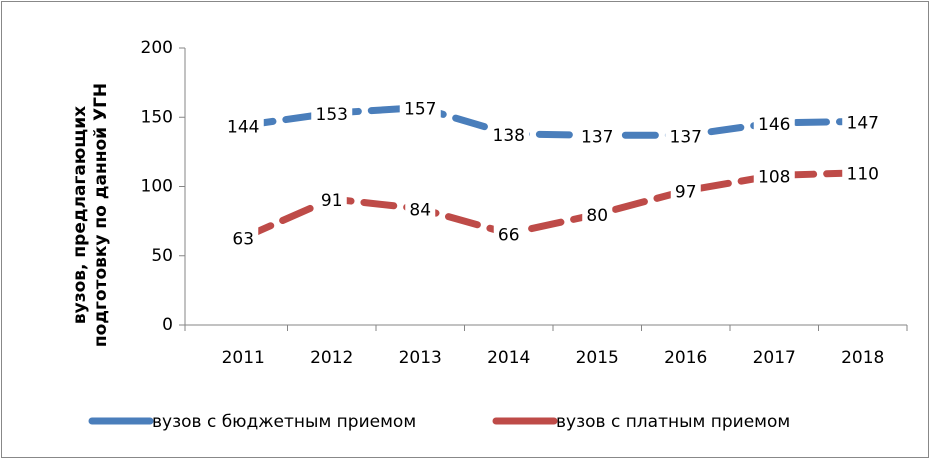 The height and width of the screenshot is (459, 930). Describe the element at coordinates (597, 358) in the screenshot. I see `x-tick-label: 2015` at that location.